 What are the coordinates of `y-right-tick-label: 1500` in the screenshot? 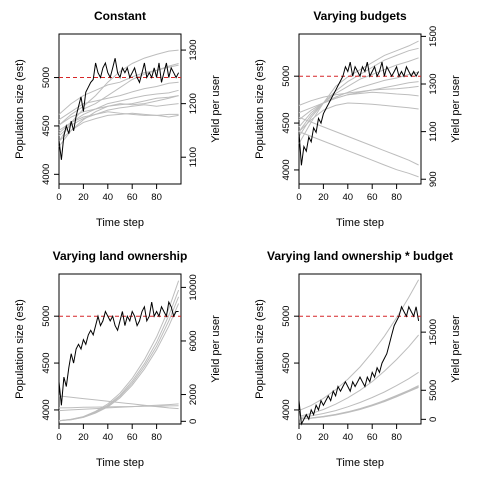 It's located at (433, 36).